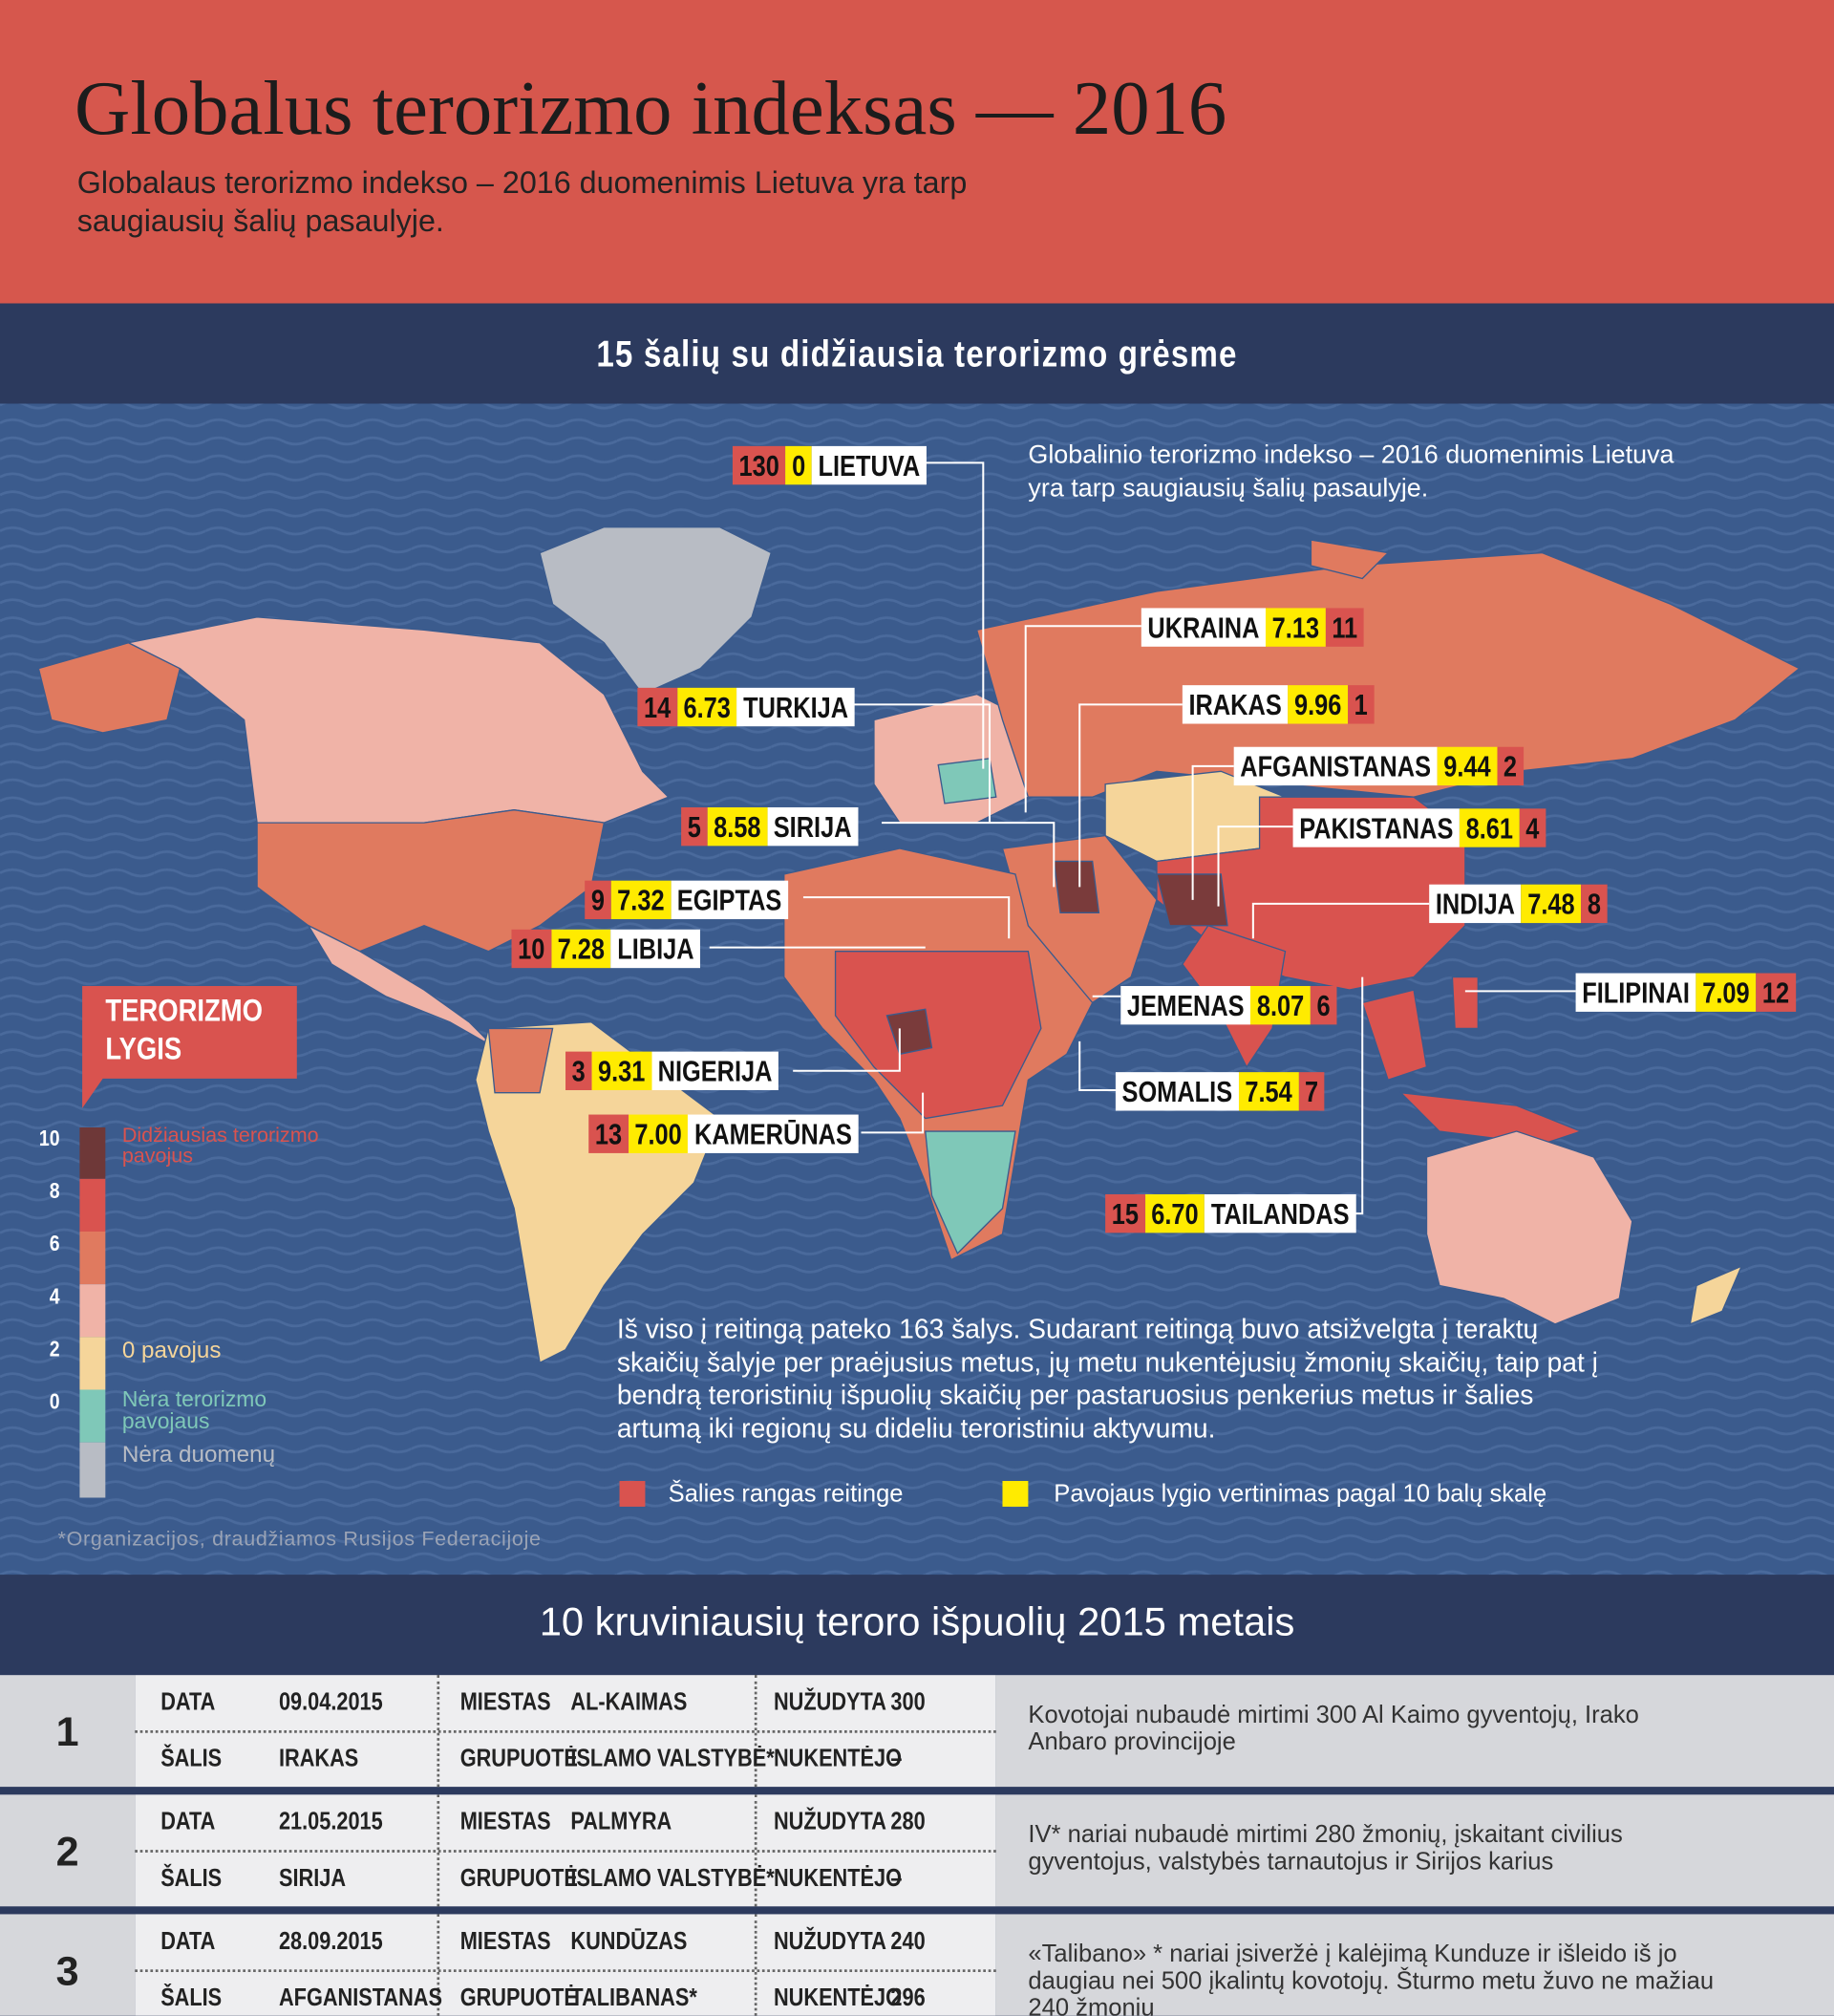 This screenshot has height=2016, width=1834. What do you see at coordinates (1324, 1005) in the screenshot?
I see `callout-rank: 6` at bounding box center [1324, 1005].